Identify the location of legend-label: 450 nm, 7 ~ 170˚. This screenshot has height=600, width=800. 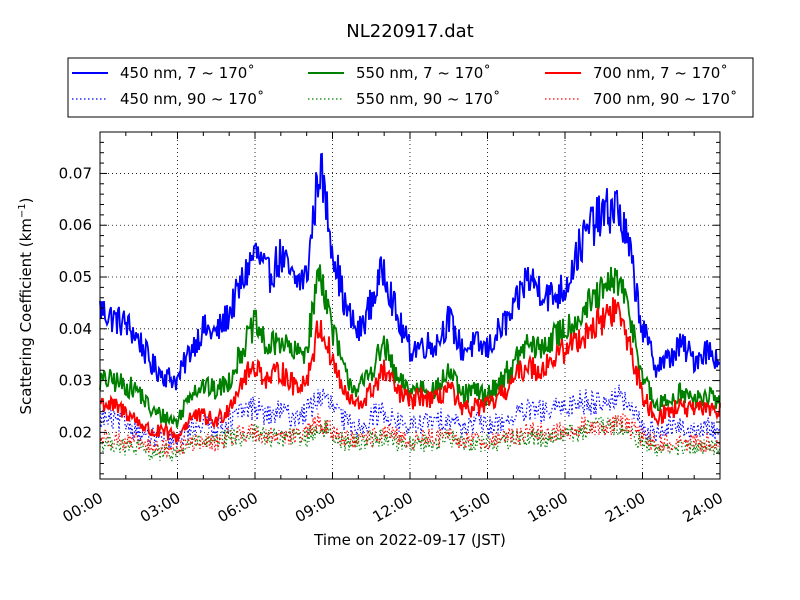
(187, 73).